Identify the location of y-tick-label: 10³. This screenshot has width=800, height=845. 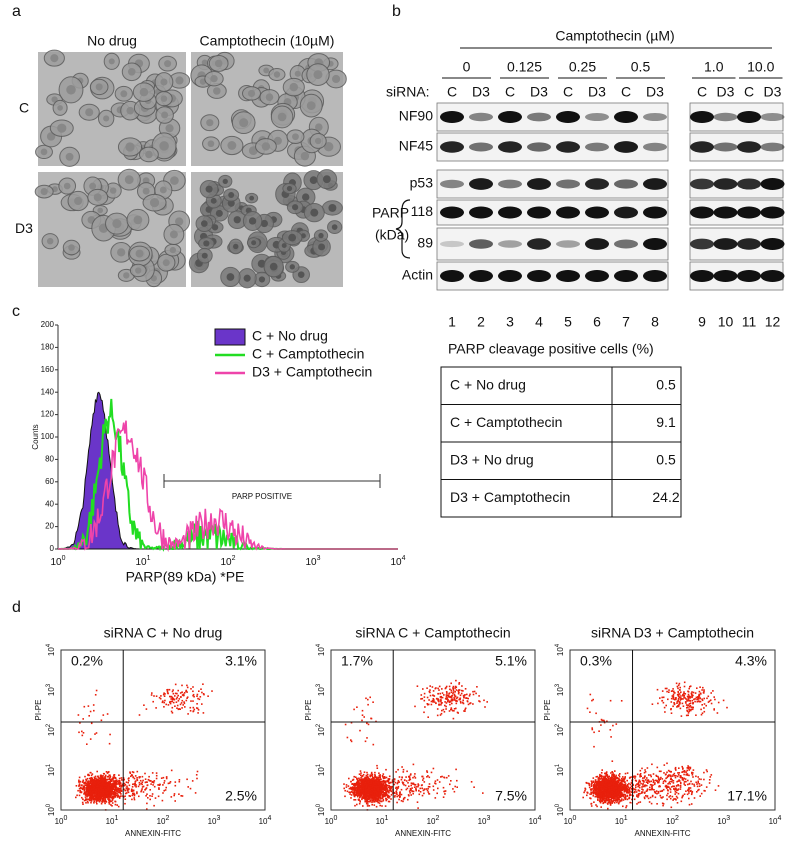
(321, 689).